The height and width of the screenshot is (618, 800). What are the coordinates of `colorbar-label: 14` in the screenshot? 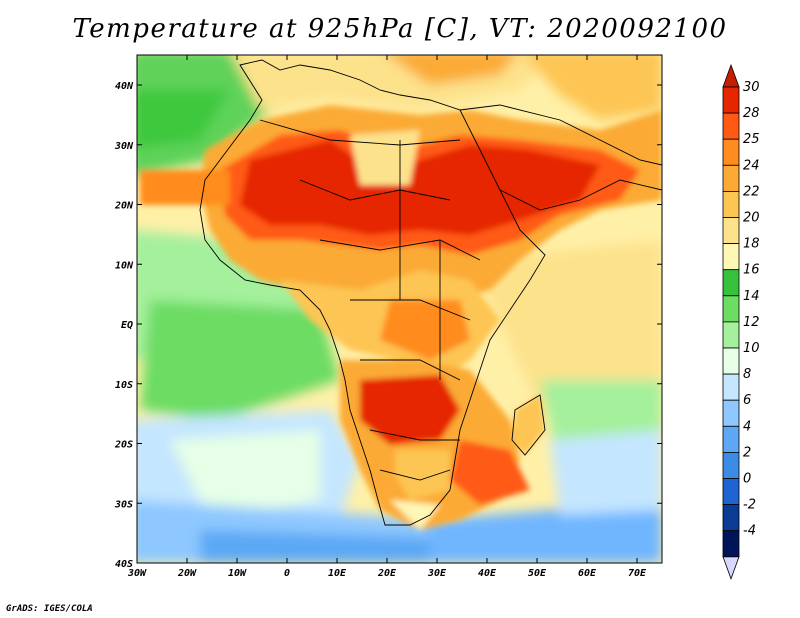 It's located at (751, 296).